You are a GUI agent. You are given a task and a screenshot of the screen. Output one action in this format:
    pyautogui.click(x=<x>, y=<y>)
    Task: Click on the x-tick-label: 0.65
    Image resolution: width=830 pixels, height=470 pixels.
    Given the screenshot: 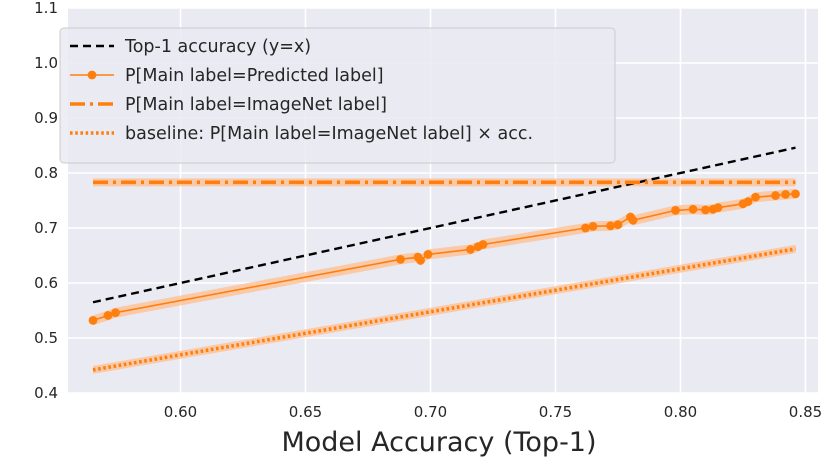 What is the action you would take?
    pyautogui.click(x=305, y=412)
    